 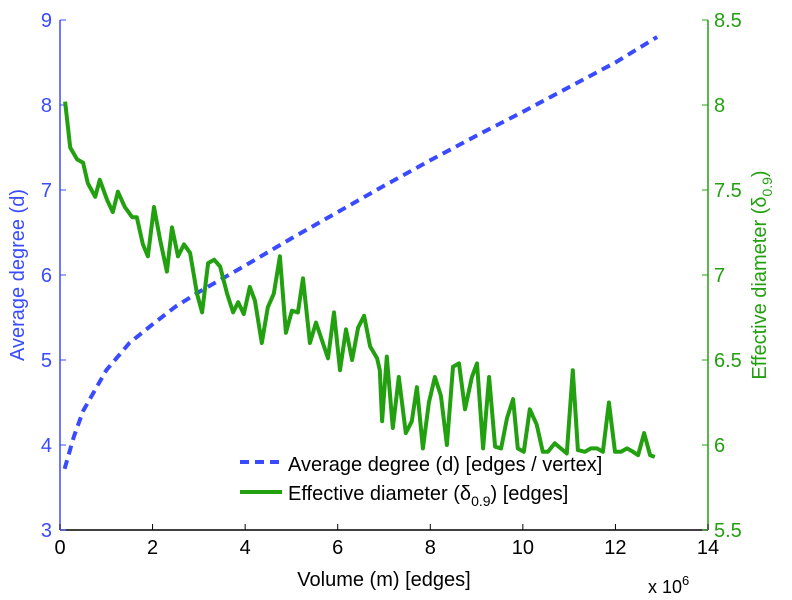 What do you see at coordinates (59, 548) in the screenshot?
I see `x-tick-label: 0` at bounding box center [59, 548].